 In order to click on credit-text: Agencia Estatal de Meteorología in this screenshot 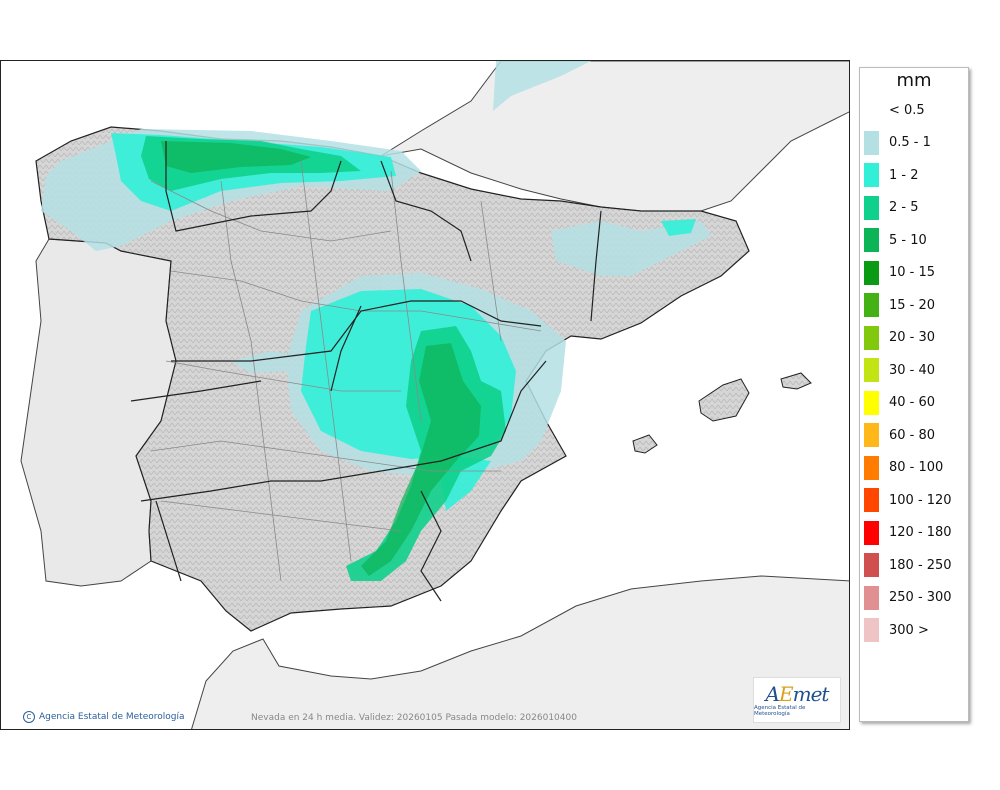, I will do `click(112, 717)`.